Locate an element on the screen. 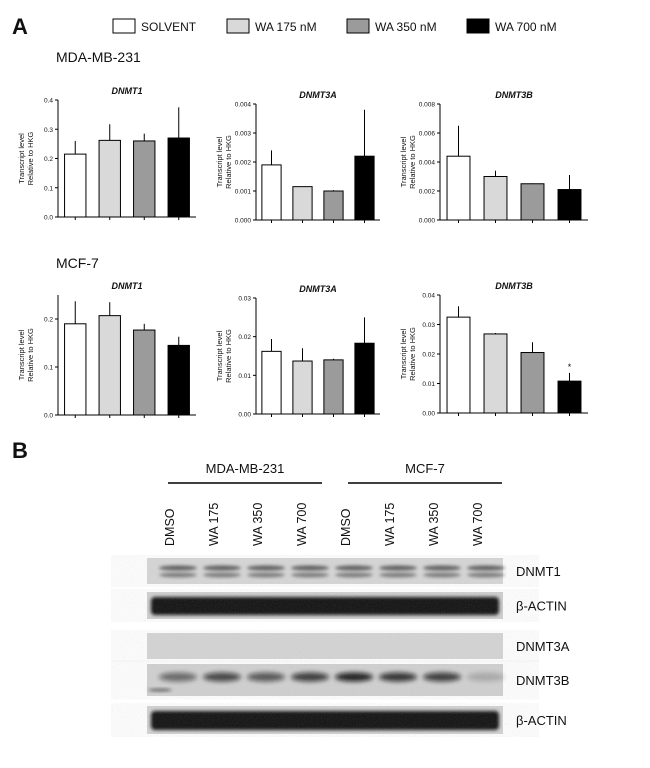 The image size is (650, 768). y-tick-label: 0.008 is located at coordinates (427, 105).